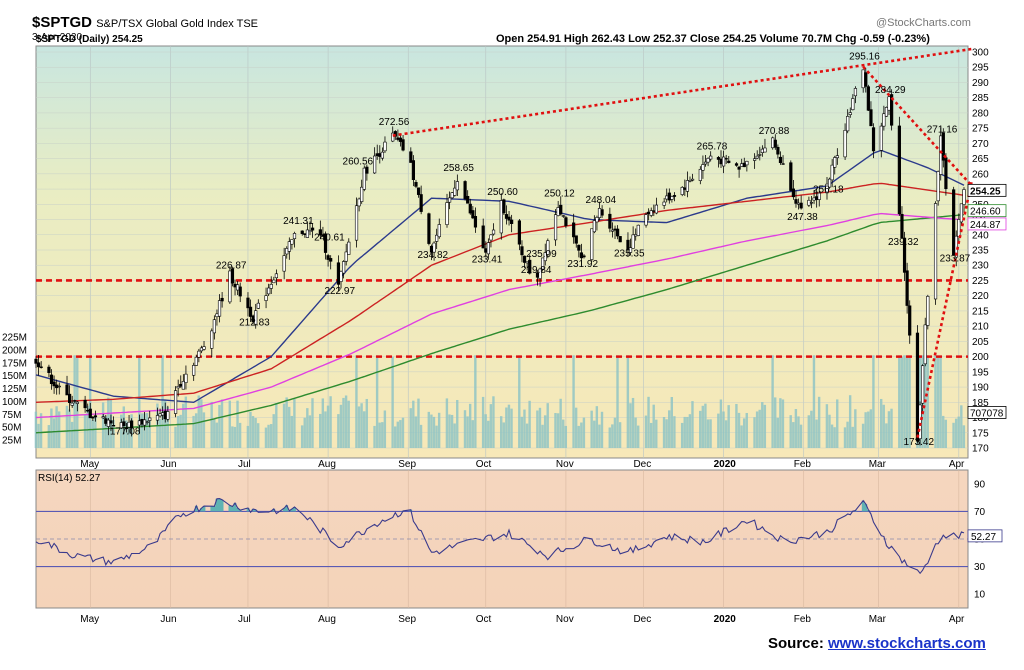 Image resolution: width=1024 pixels, height=670 pixels. Describe the element at coordinates (642, 464) in the screenshot. I see `x-tick-label: Dec` at that location.